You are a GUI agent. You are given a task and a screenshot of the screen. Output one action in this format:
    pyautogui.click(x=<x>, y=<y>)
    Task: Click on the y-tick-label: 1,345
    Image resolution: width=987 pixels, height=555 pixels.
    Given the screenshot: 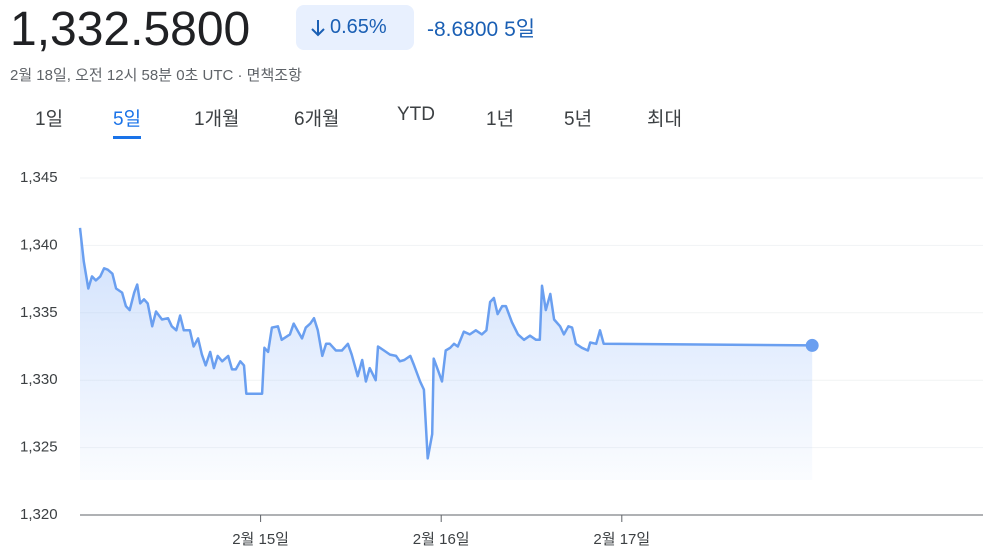 What is the action you would take?
    pyautogui.click(x=39, y=177)
    